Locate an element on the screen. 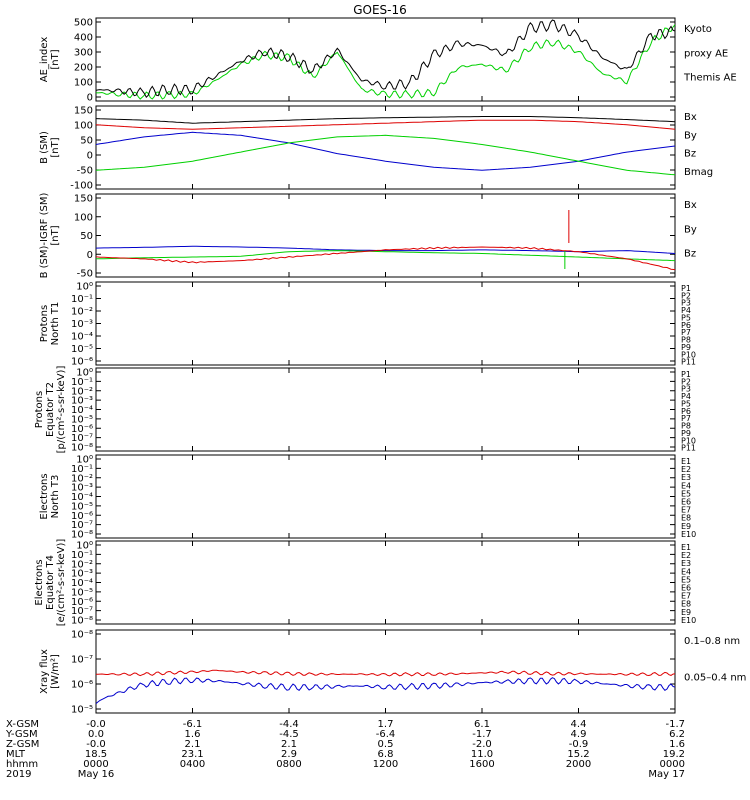 The image size is (750, 800). y-tick-label: -100 is located at coordinates (81, 186).